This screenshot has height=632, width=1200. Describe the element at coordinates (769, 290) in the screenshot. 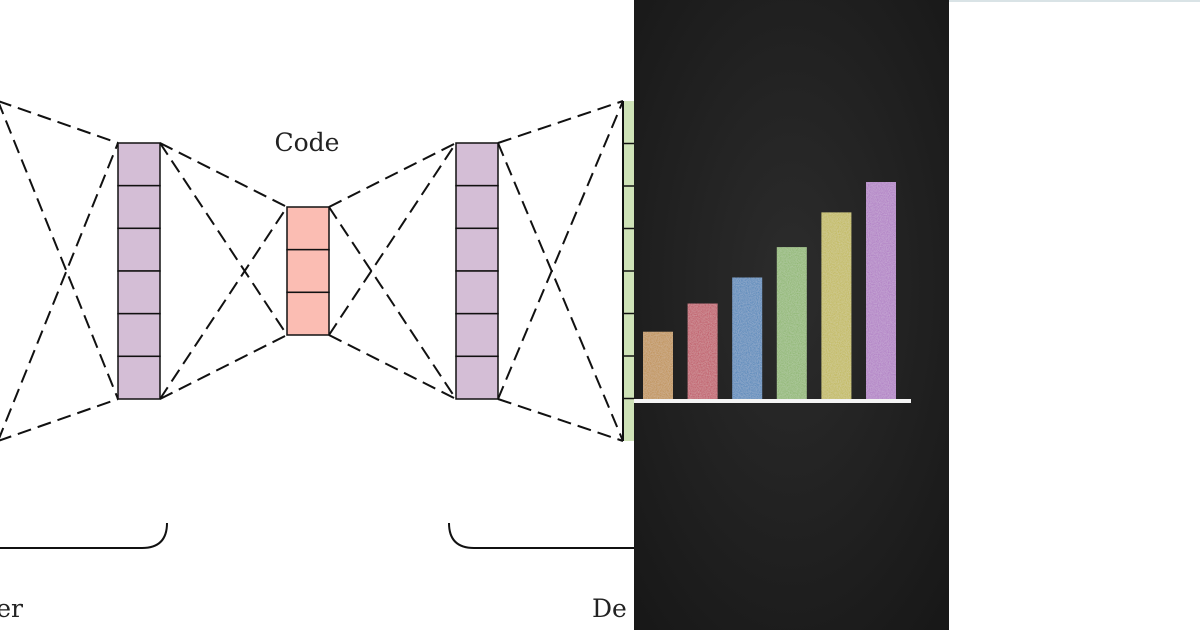

I see `chalk-bars` at that location.